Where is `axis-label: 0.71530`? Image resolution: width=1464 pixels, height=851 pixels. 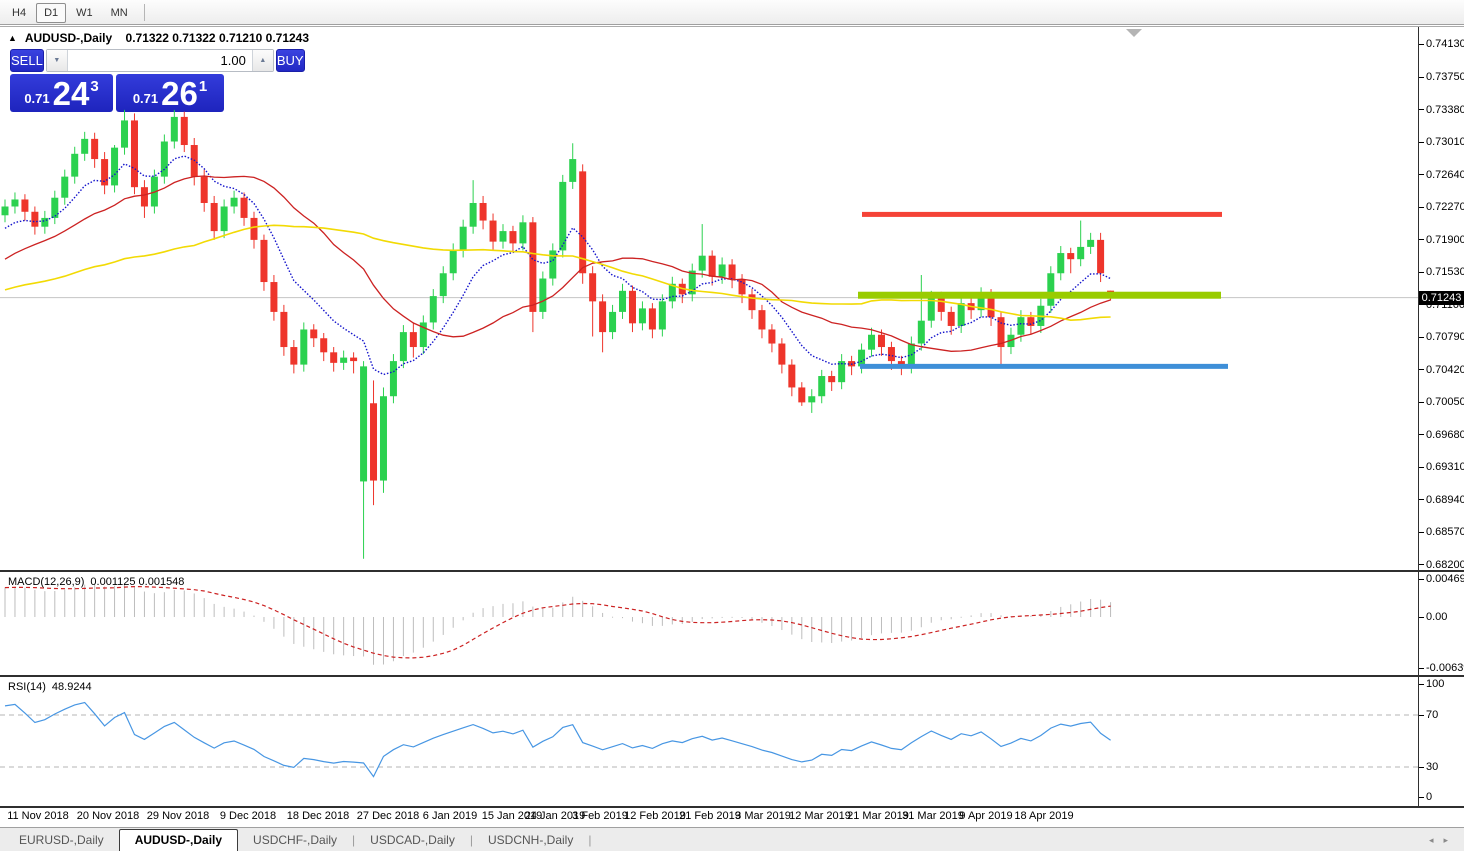 axis-label: 0.71530 is located at coordinates (1445, 272).